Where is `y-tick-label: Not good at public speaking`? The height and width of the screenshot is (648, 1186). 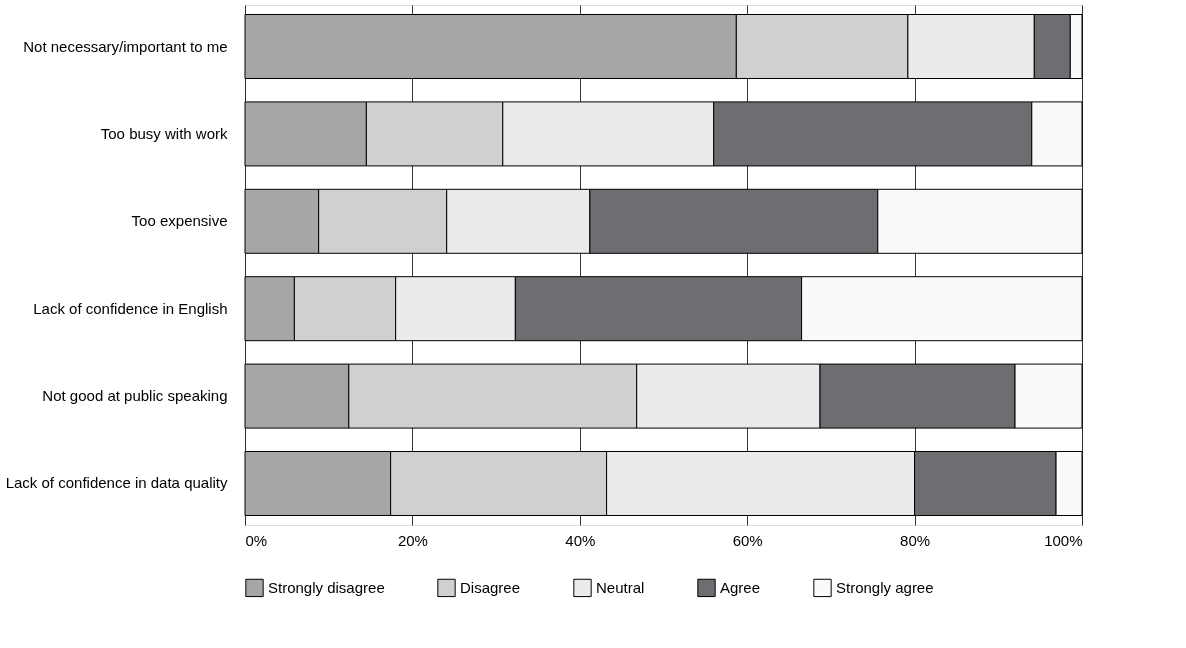 y-tick-label: Not good at public speaking is located at coordinates (135, 396).